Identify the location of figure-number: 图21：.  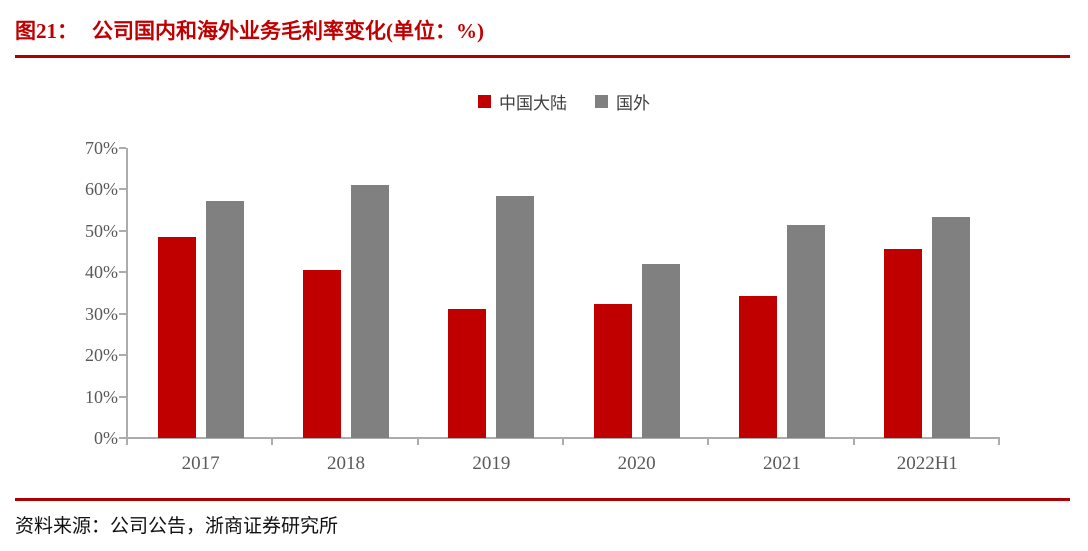
(46, 31).